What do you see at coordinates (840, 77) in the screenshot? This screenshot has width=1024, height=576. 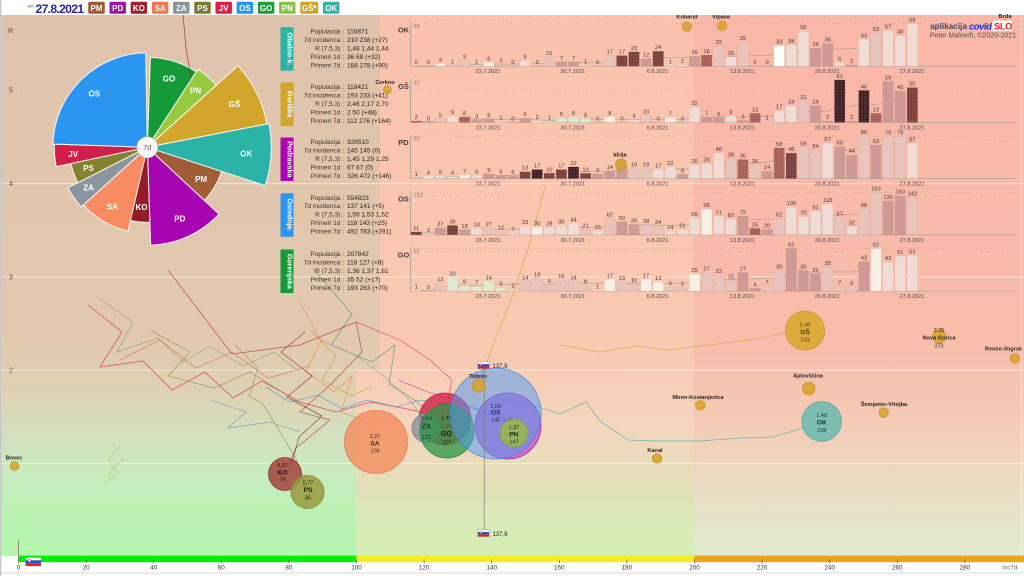 I see `svg-text: 61` at bounding box center [840, 77].